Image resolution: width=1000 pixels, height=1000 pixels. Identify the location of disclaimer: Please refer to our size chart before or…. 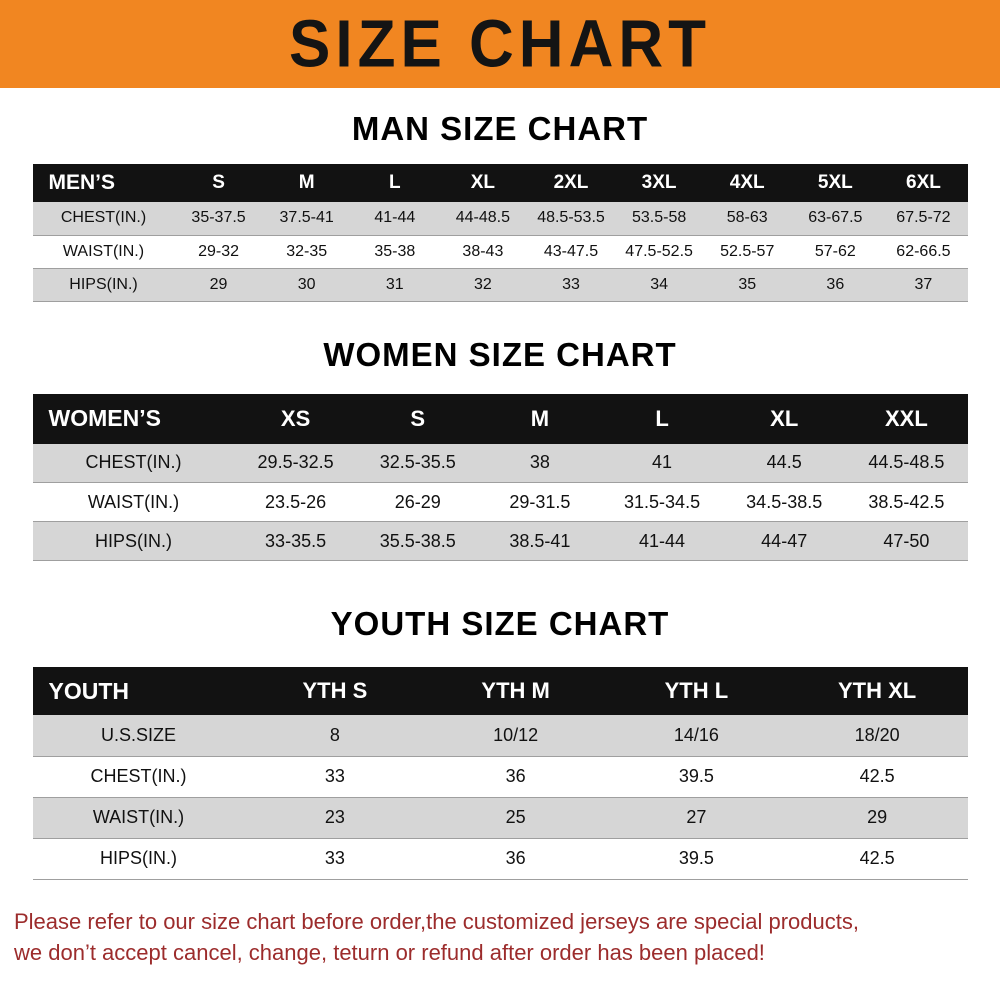
(503, 938).